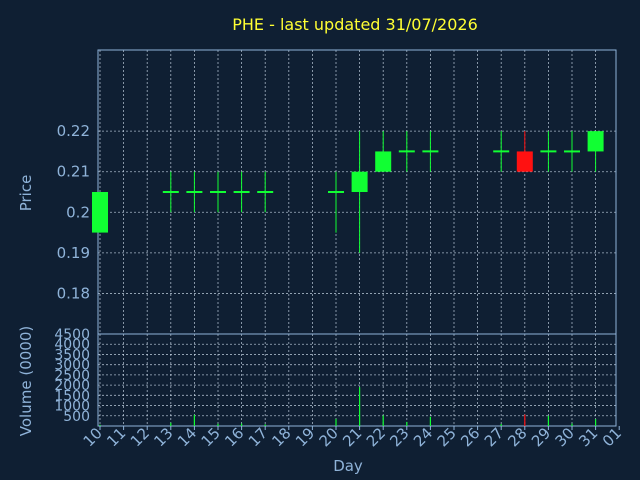 The height and width of the screenshot is (480, 640). Describe the element at coordinates (72, 355) in the screenshot. I see `volume-tick-label: 3500` at that location.